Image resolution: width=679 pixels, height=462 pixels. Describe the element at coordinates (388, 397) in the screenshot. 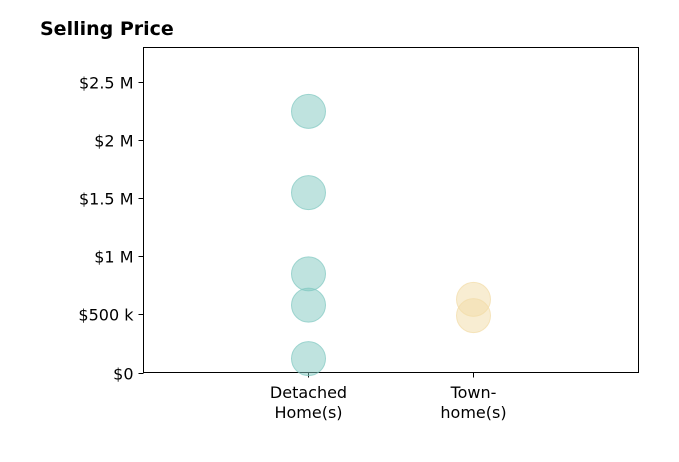

I see `x-axis: Detached Home(s) Town-home(s)` at that location.